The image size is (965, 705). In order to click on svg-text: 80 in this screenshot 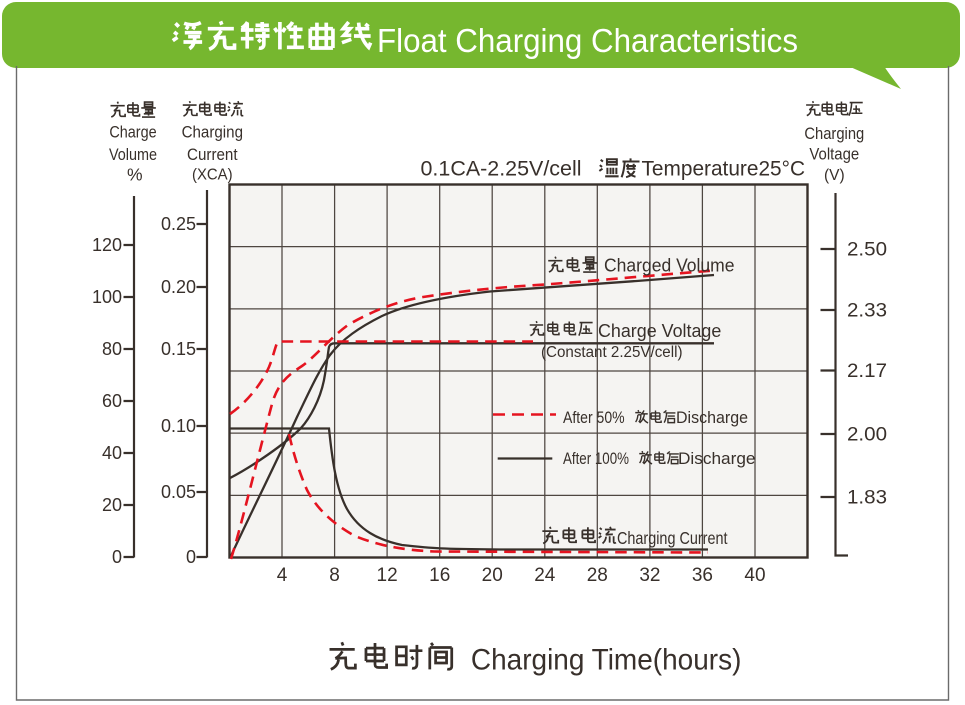, I will do `click(112, 349)`.